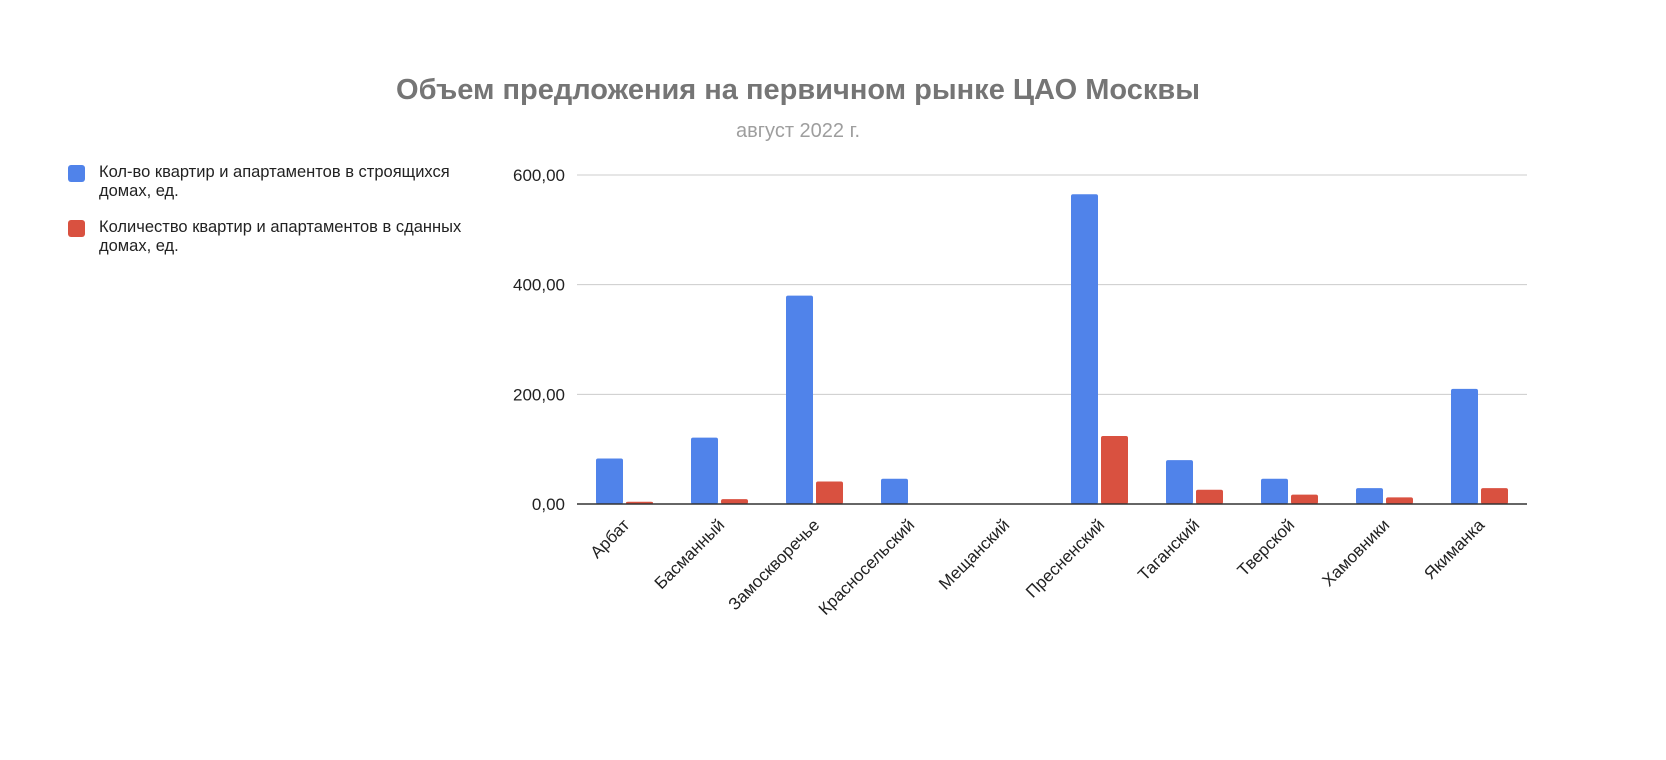  What do you see at coordinates (866, 566) in the screenshot?
I see `x-tick-label-3: Красносельский` at bounding box center [866, 566].